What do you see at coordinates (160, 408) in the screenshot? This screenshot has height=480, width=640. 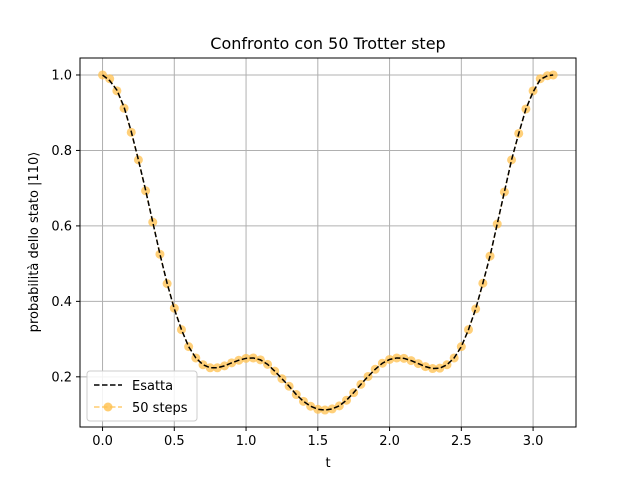 I see `legend-label-50-steps: 50 steps` at bounding box center [160, 408].